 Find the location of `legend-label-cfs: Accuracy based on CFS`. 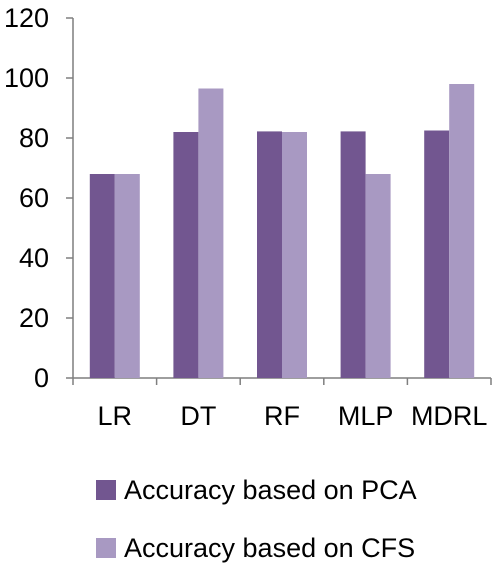

legend-label-cfs: Accuracy based on CFS is located at coordinates (270, 547).